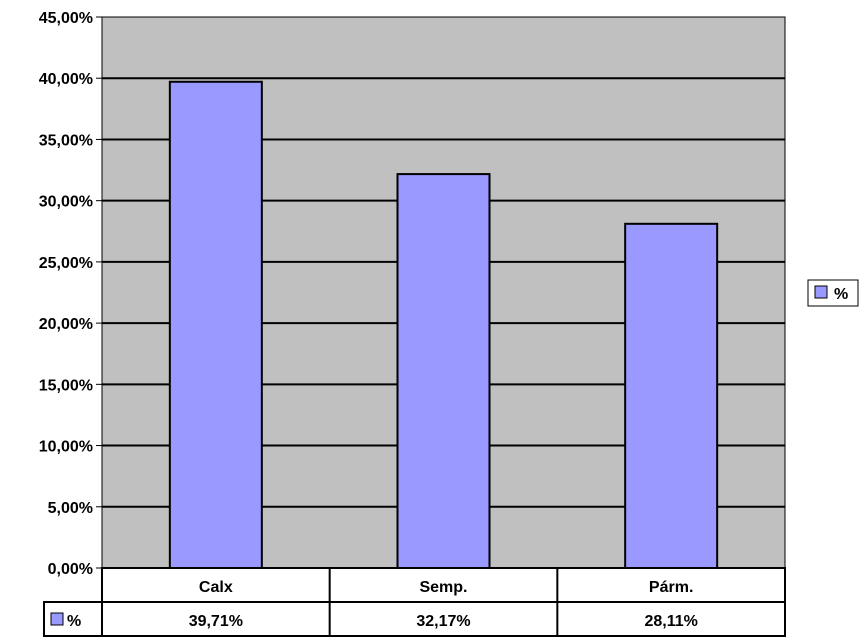 This screenshot has width=861, height=641. I want to click on table-series-name: %, so click(74, 621).